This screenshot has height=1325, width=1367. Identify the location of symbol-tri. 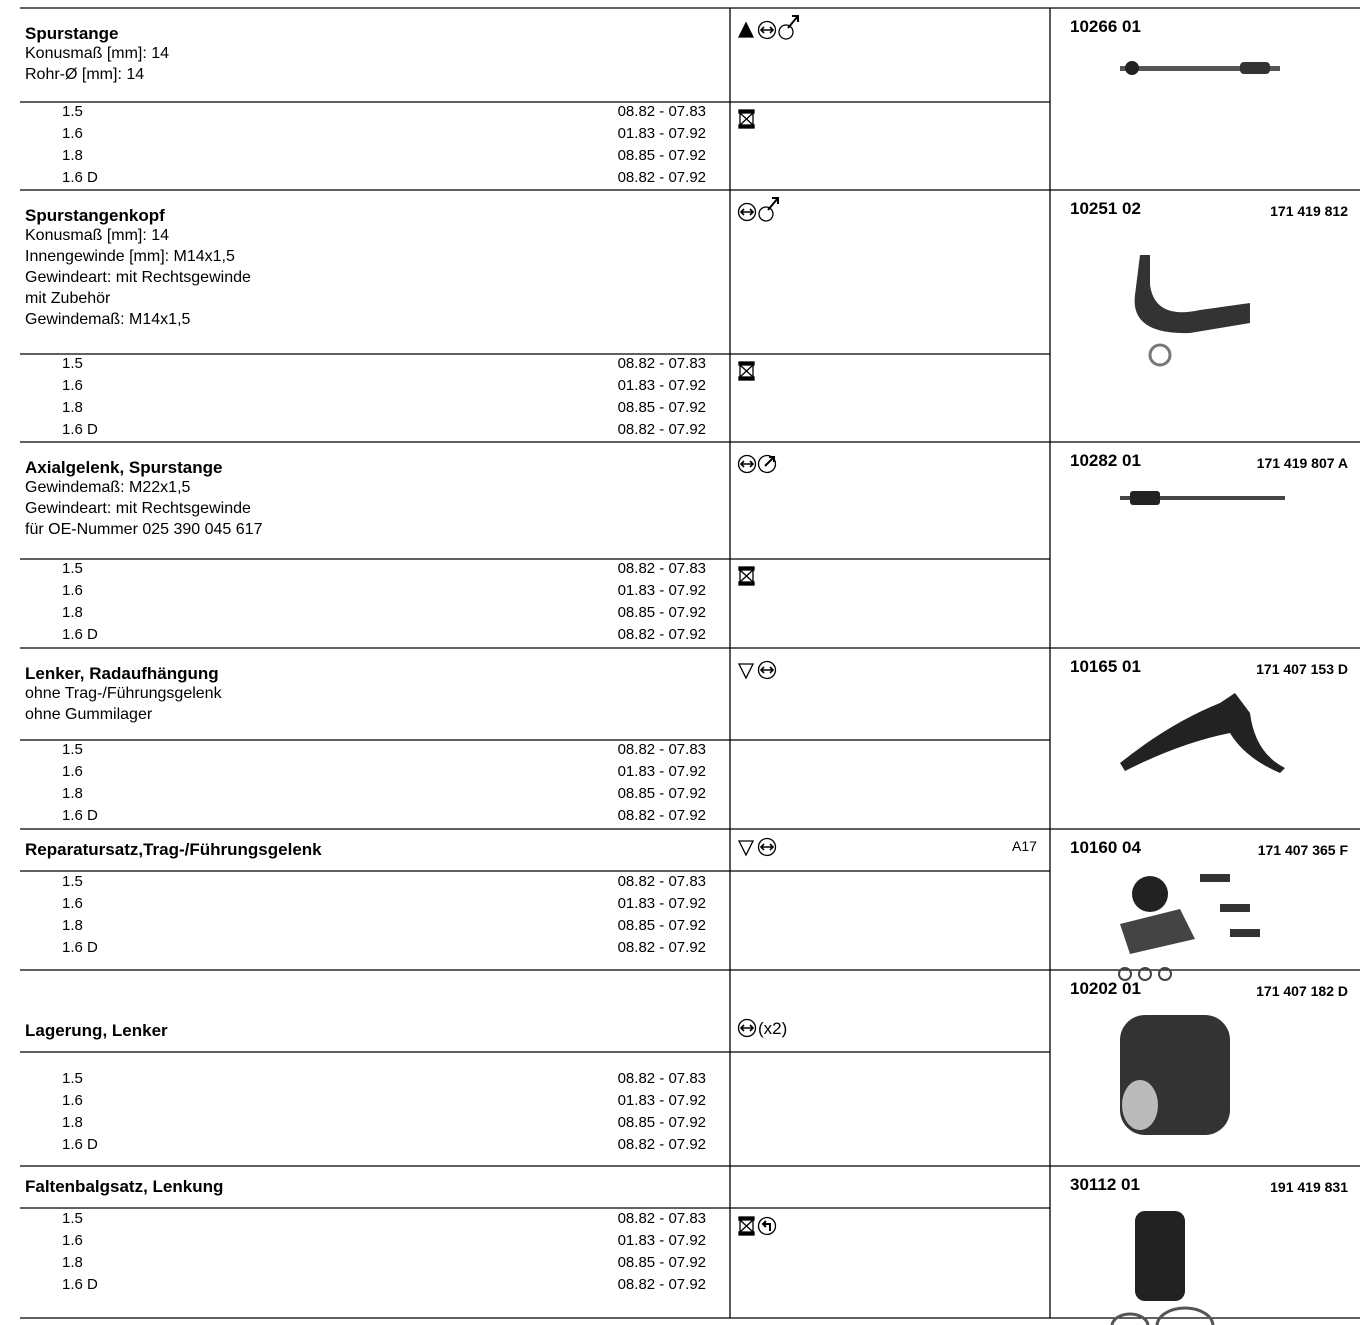
(746, 29).